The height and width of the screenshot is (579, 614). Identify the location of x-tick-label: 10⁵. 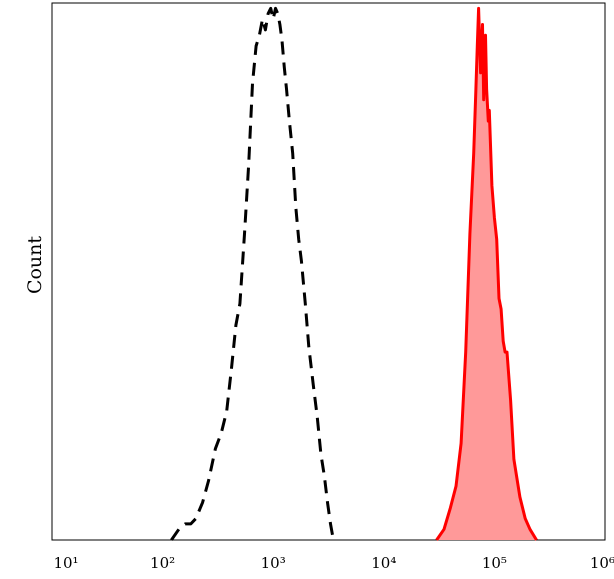
(494, 563).